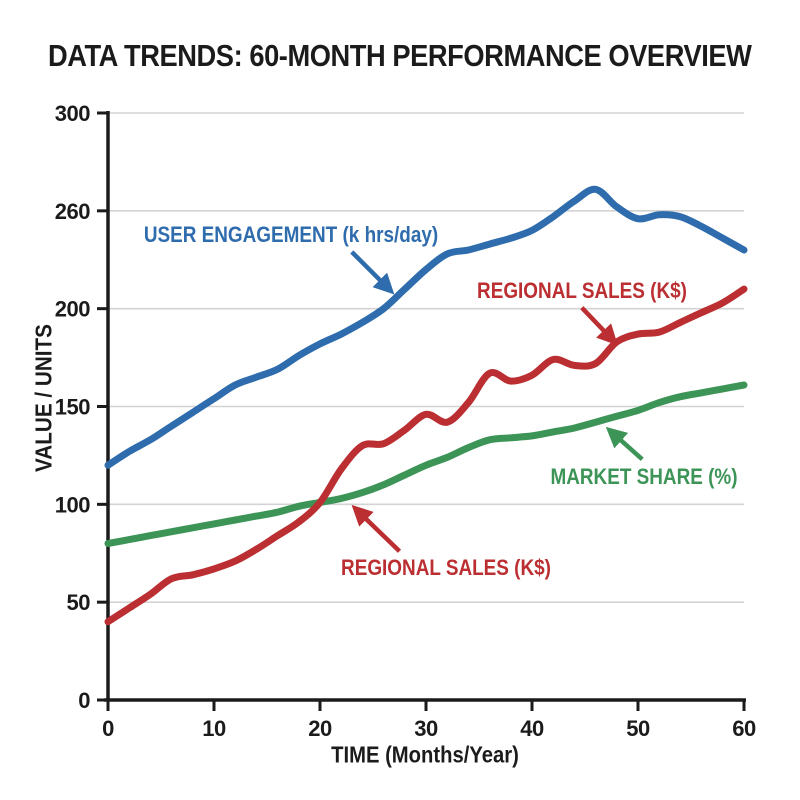 The width and height of the screenshot is (800, 800). I want to click on y-tick-label-150: 150, so click(72, 407).